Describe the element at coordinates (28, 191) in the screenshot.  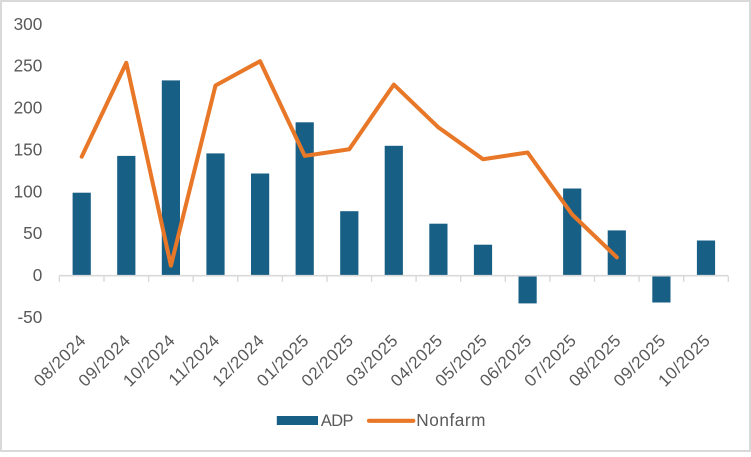
I see `svg-text: 100` at that location.